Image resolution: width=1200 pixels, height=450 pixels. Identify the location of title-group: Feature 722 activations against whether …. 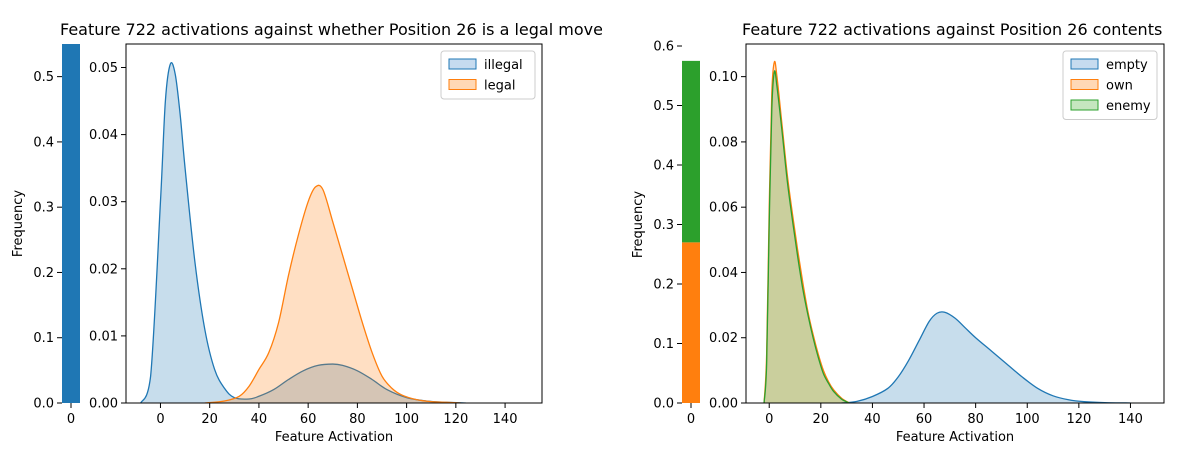
(331, 29).